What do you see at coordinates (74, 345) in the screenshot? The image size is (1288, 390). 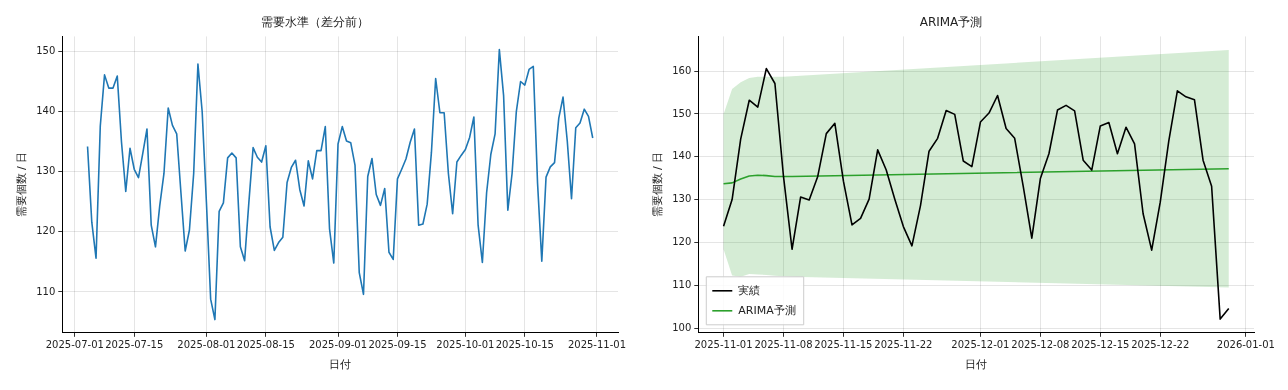 I see `x-tick-label: 2025-07-01` at bounding box center [74, 345].